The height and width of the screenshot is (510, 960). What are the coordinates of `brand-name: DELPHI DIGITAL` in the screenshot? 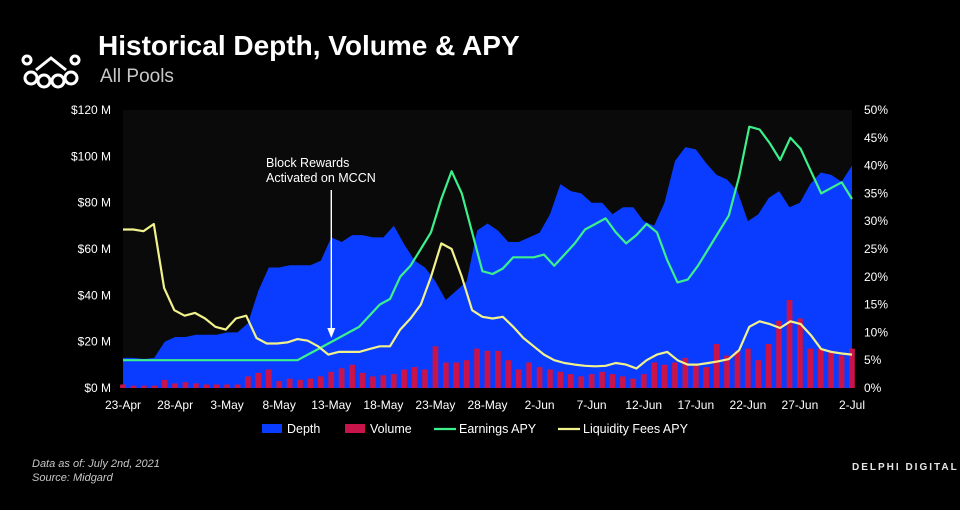 It's located at (905, 467).